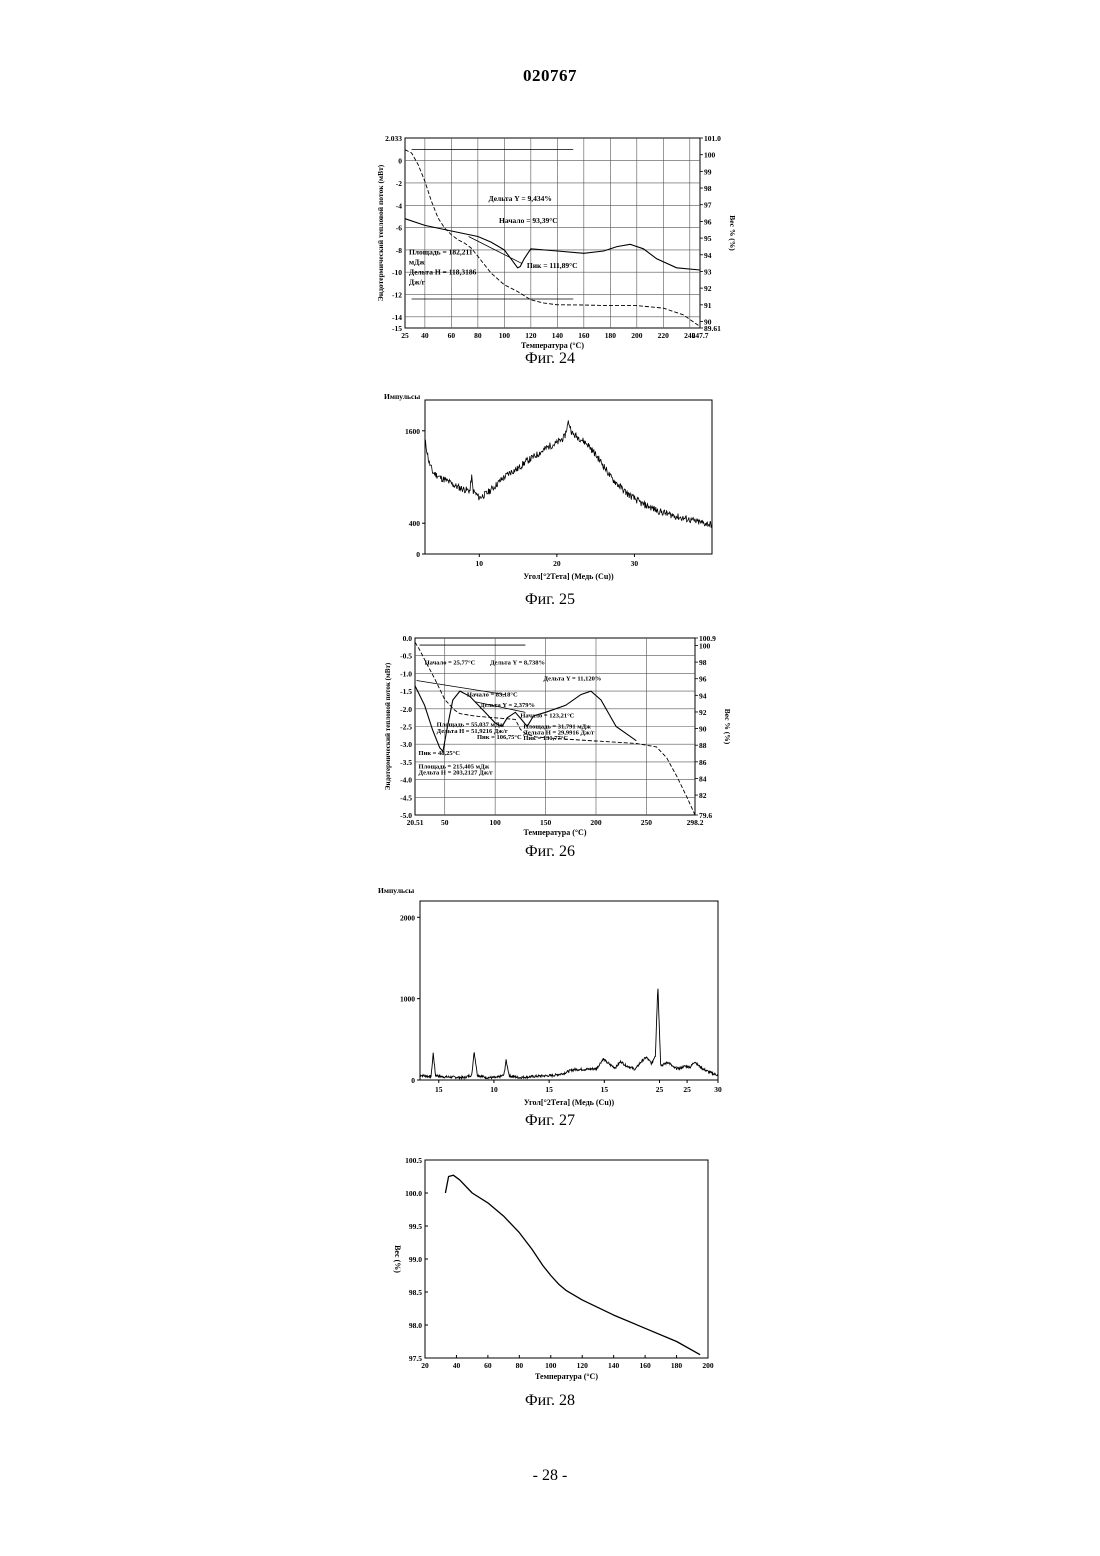  Describe the element at coordinates (519, 198) in the screenshot. I see `annotation: Дельта Y = 9,434%` at that location.